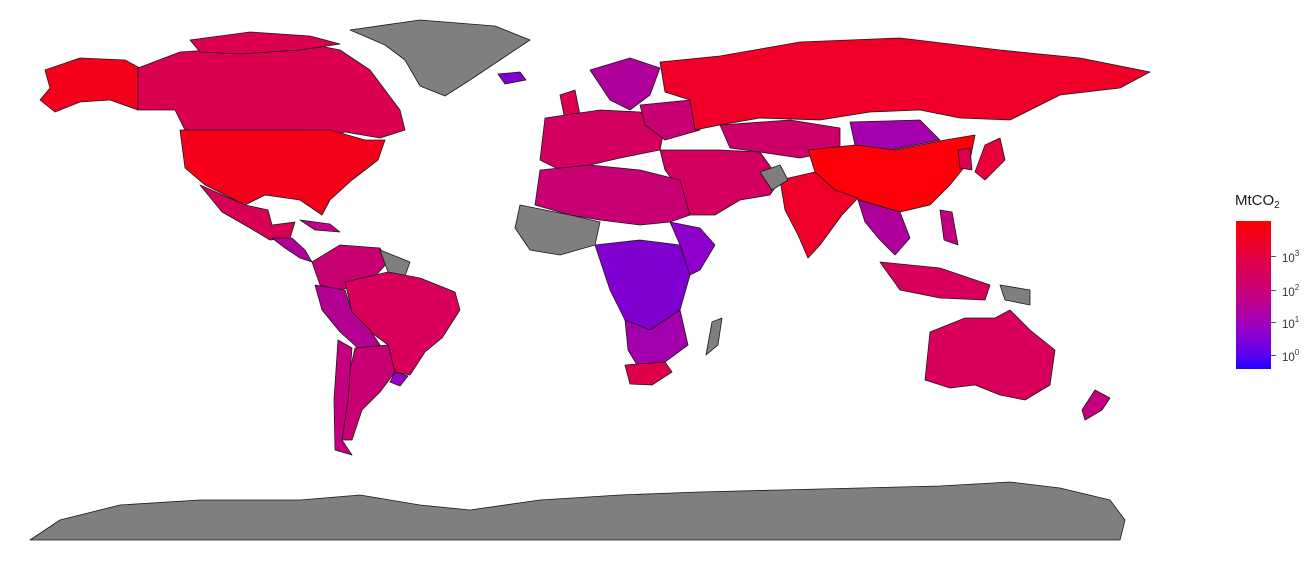 Image resolution: width=1306 pixels, height=561 pixels. What do you see at coordinates (577, 511) in the screenshot?
I see `antarctica-no-data` at bounding box center [577, 511].